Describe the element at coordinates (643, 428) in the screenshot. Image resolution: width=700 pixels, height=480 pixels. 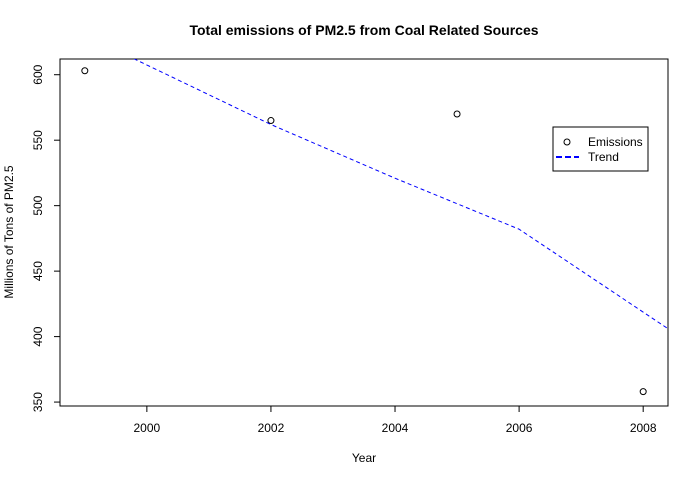
I see `x-tick-label: 2008` at that location.